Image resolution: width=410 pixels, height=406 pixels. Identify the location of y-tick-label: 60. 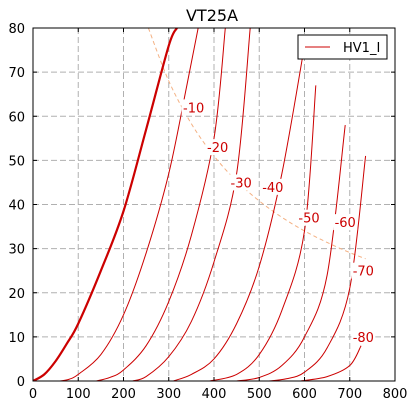
(16, 117).